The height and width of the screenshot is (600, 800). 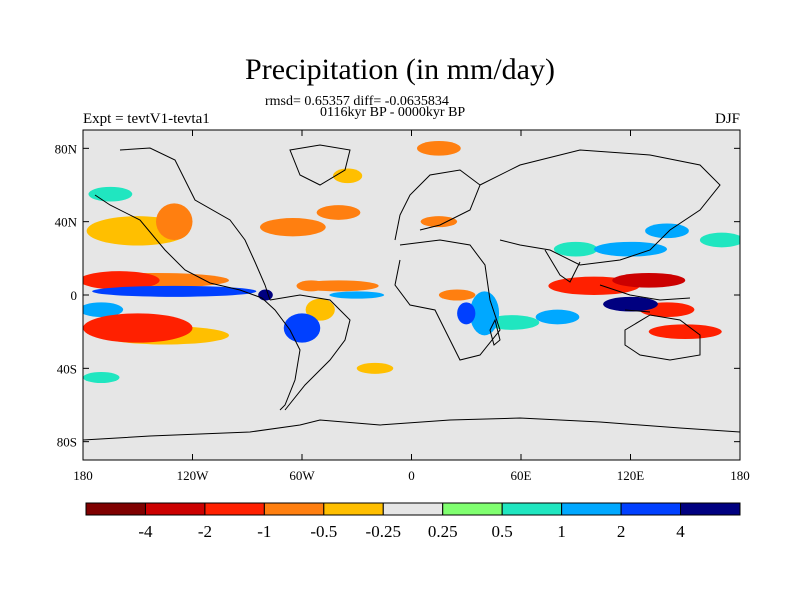 What do you see at coordinates (411, 475) in the screenshot?
I see `x-tick-label: 0` at bounding box center [411, 475].